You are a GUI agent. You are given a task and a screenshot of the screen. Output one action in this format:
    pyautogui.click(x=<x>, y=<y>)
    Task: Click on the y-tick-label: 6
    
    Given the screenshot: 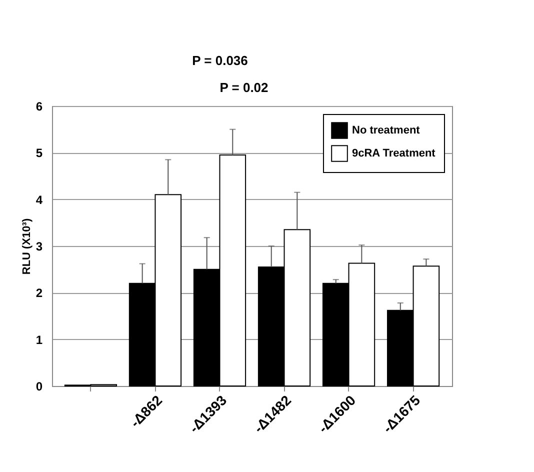 What is the action you would take?
    pyautogui.click(x=39, y=107)
    